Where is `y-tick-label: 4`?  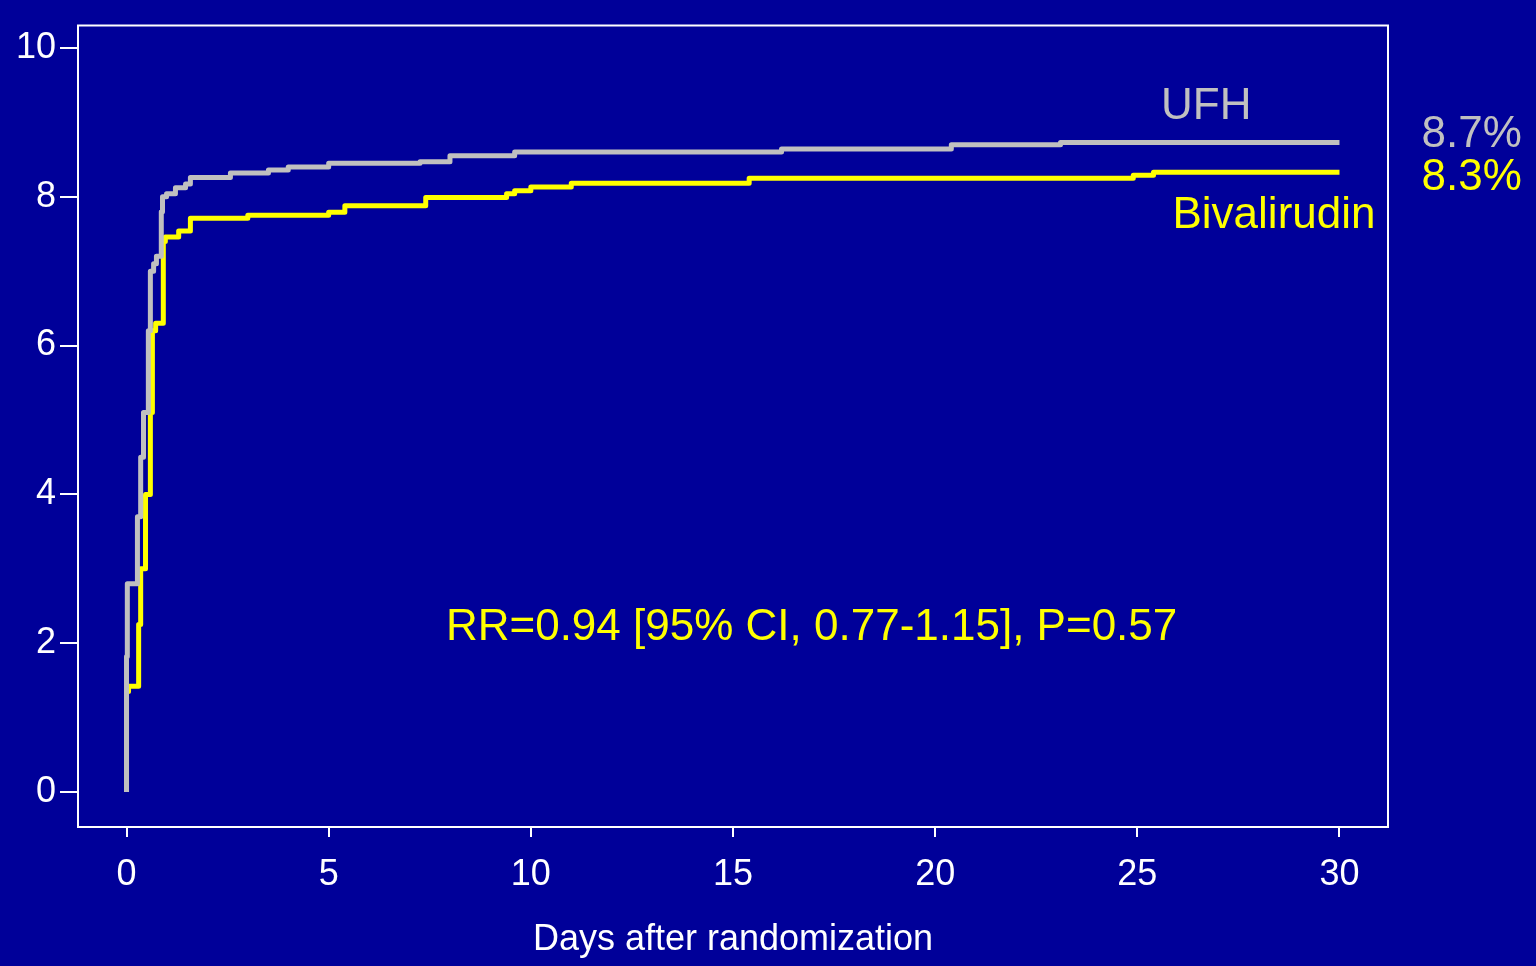
y-tick-label: 4 is located at coordinates (45, 492).